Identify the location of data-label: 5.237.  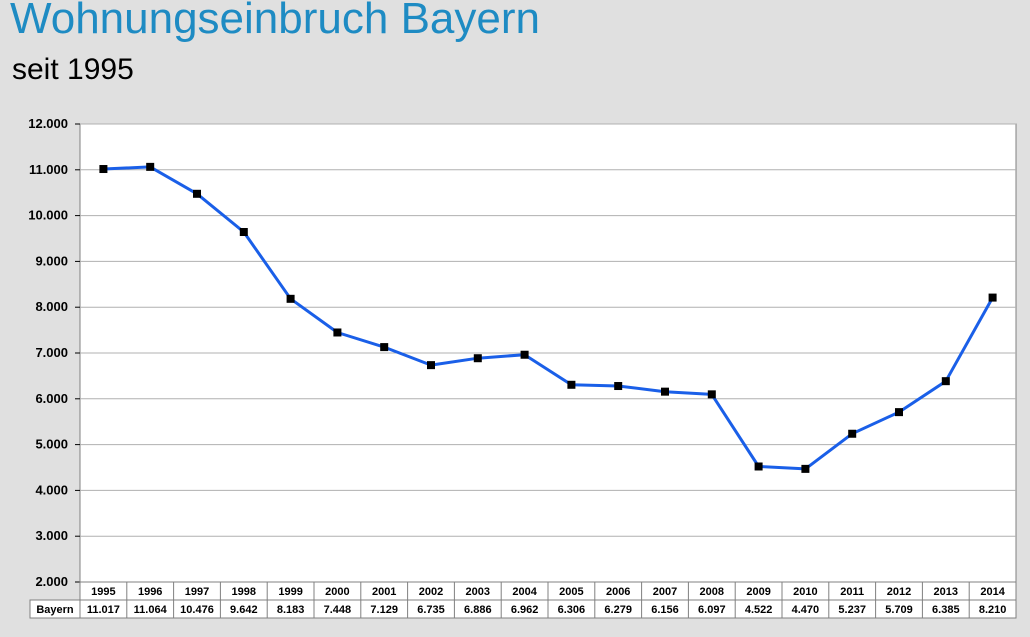
(852, 610).